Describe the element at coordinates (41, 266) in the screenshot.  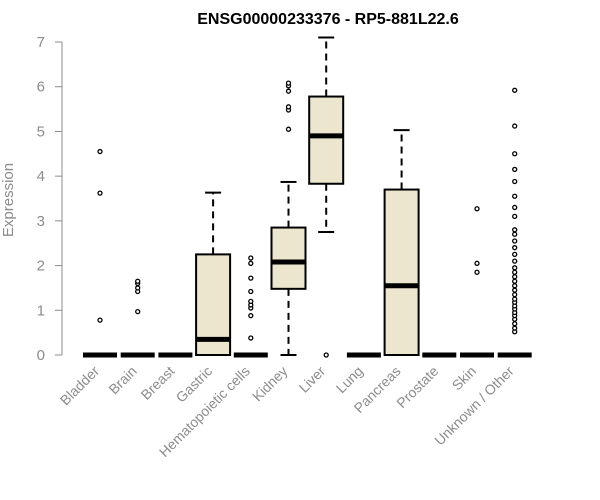
I see `y-tick-label: 2` at that location.